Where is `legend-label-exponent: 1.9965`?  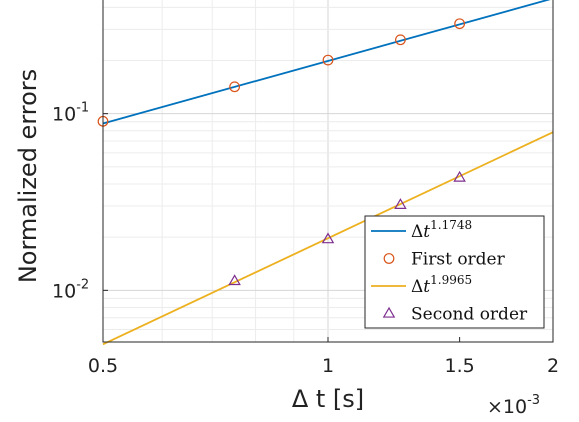 legend-label-exponent: 1.9965 is located at coordinates (451, 280).